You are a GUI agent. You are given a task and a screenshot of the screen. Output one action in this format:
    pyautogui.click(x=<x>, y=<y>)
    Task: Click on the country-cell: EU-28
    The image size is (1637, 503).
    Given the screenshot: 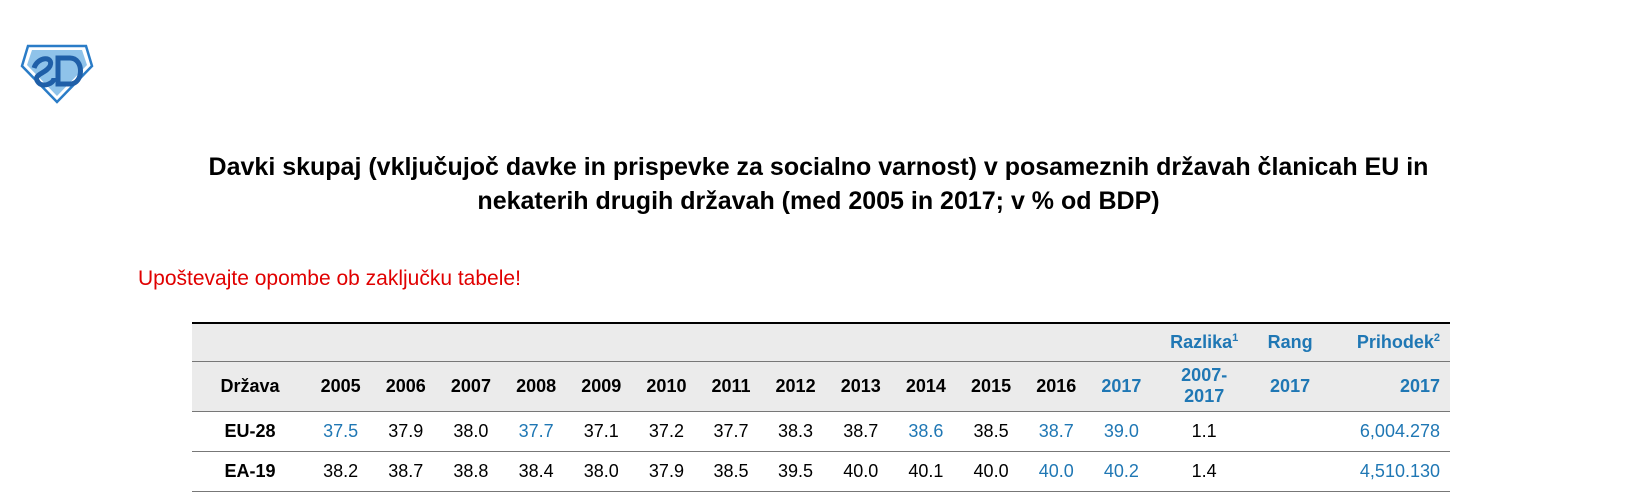 What is the action you would take?
    pyautogui.click(x=250, y=430)
    